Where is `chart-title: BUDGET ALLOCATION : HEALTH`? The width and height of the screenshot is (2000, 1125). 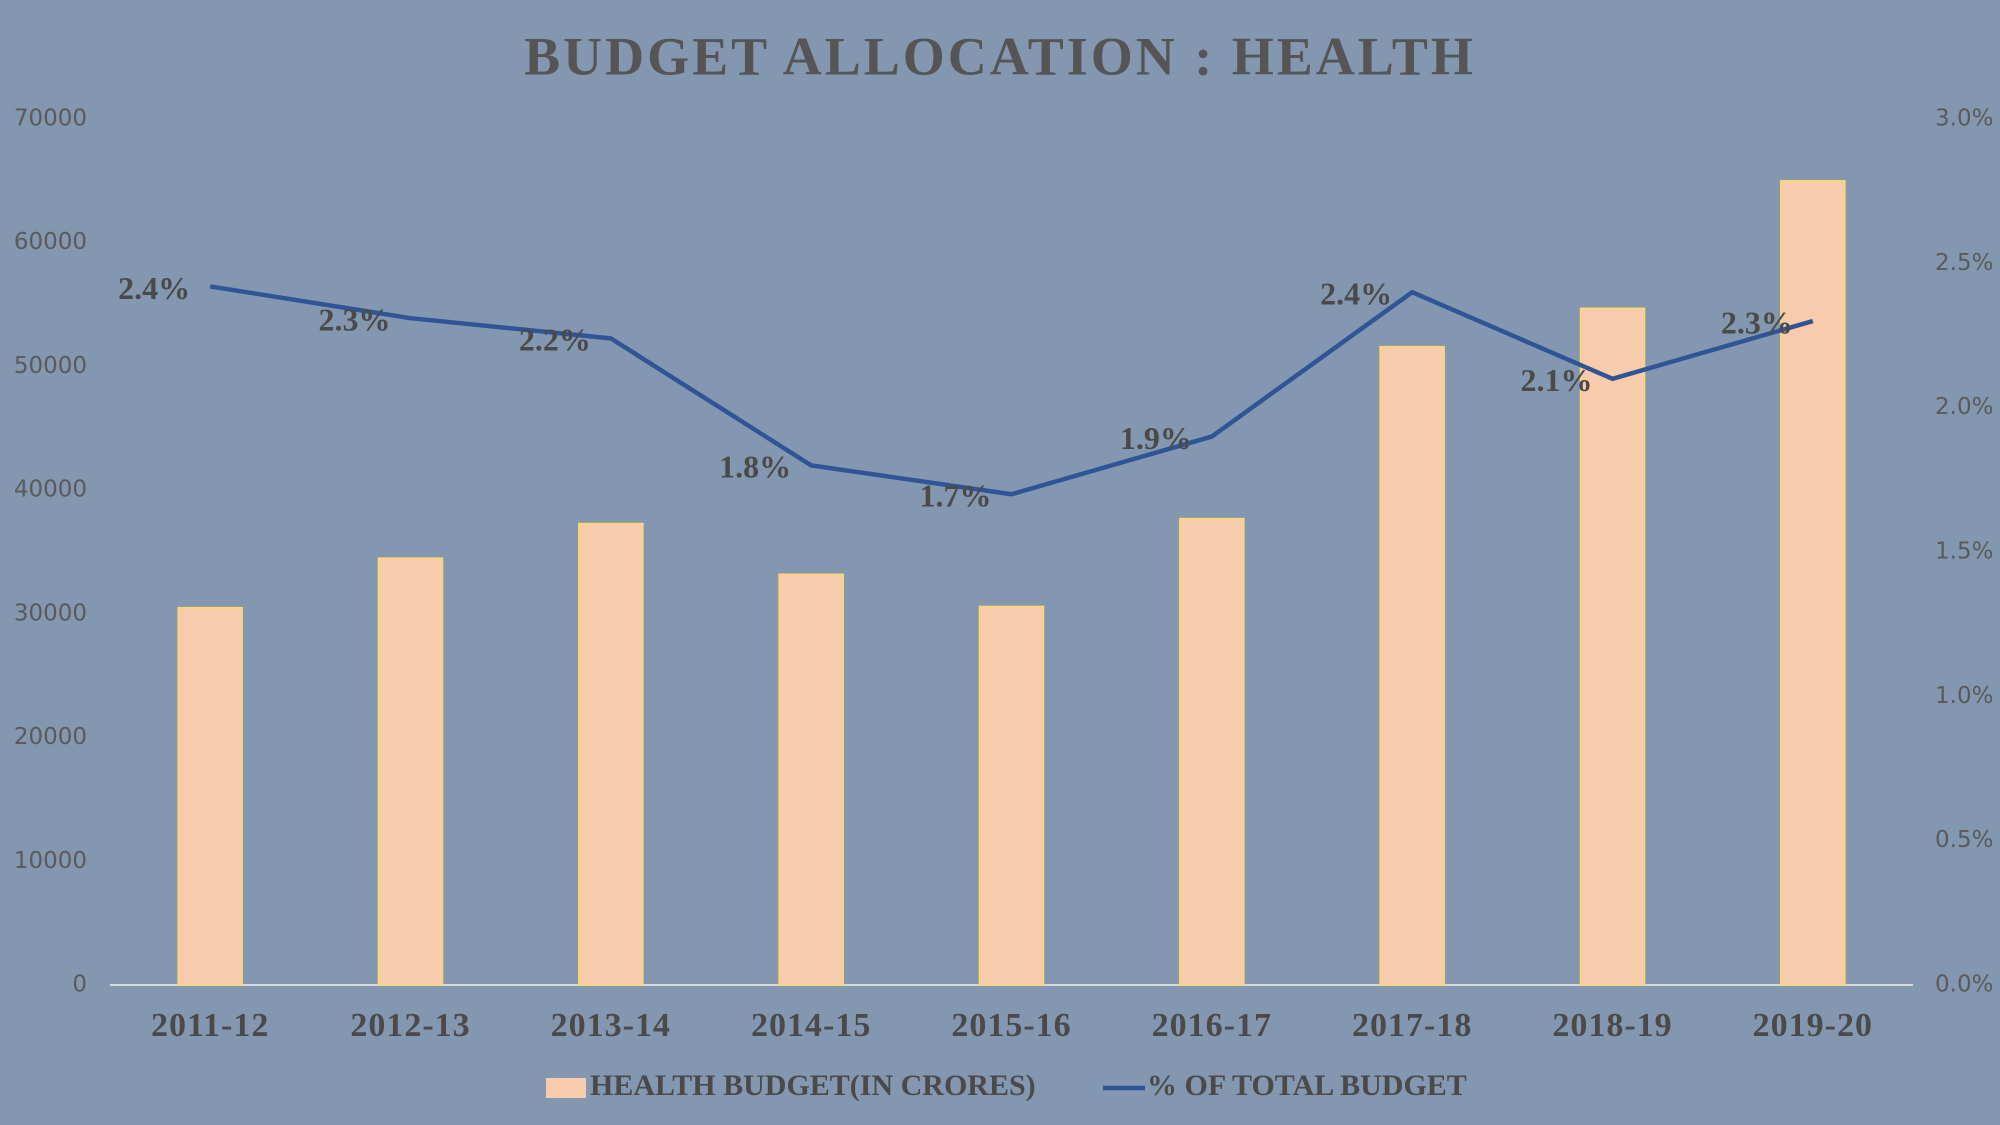
chart-title: BUDGET ALLOCATION : HEALTH is located at coordinates (1000, 56).